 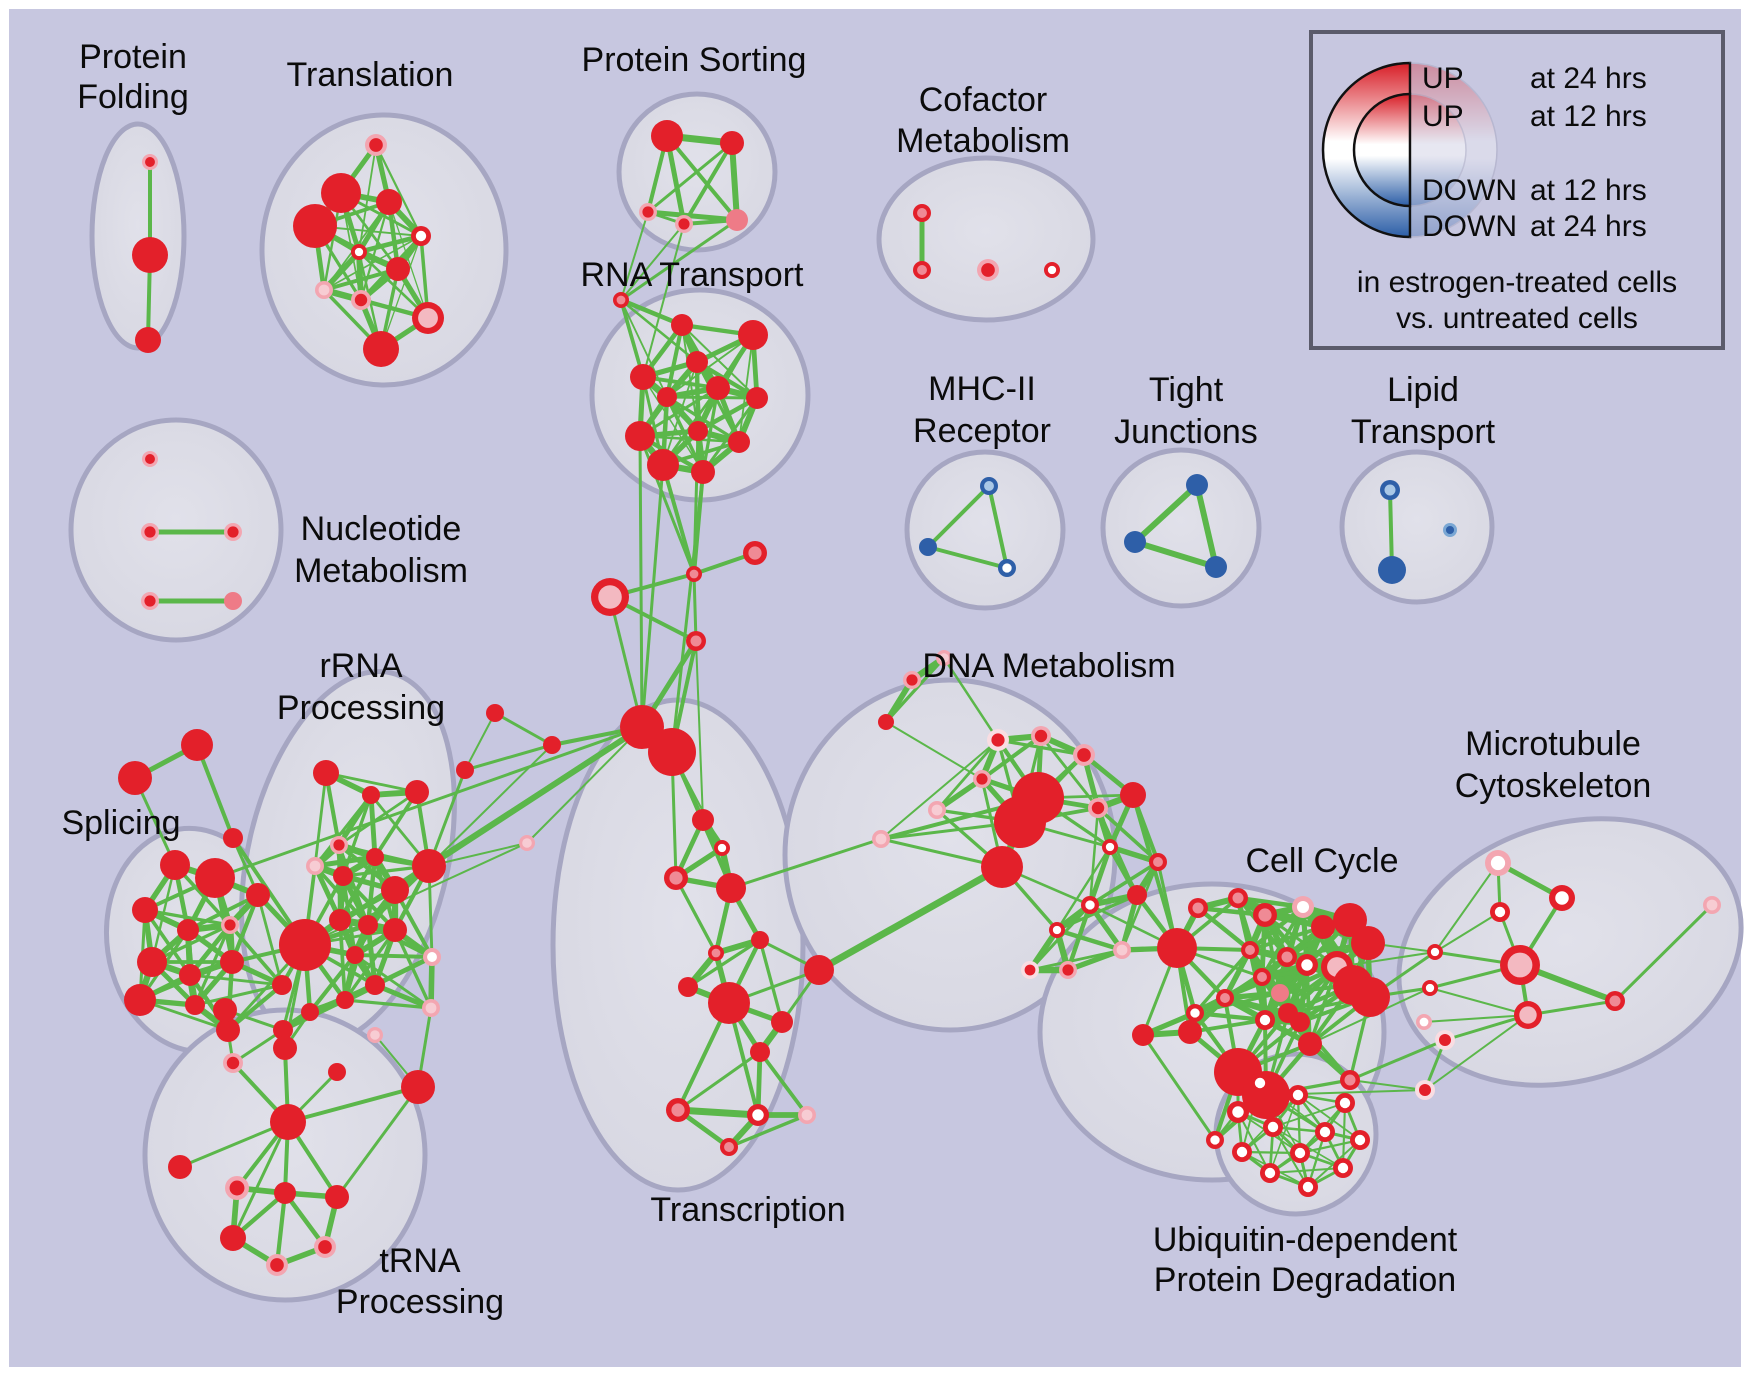 I want to click on cluster-label-protein-sorting: Protein Sorting, so click(x=694, y=60).